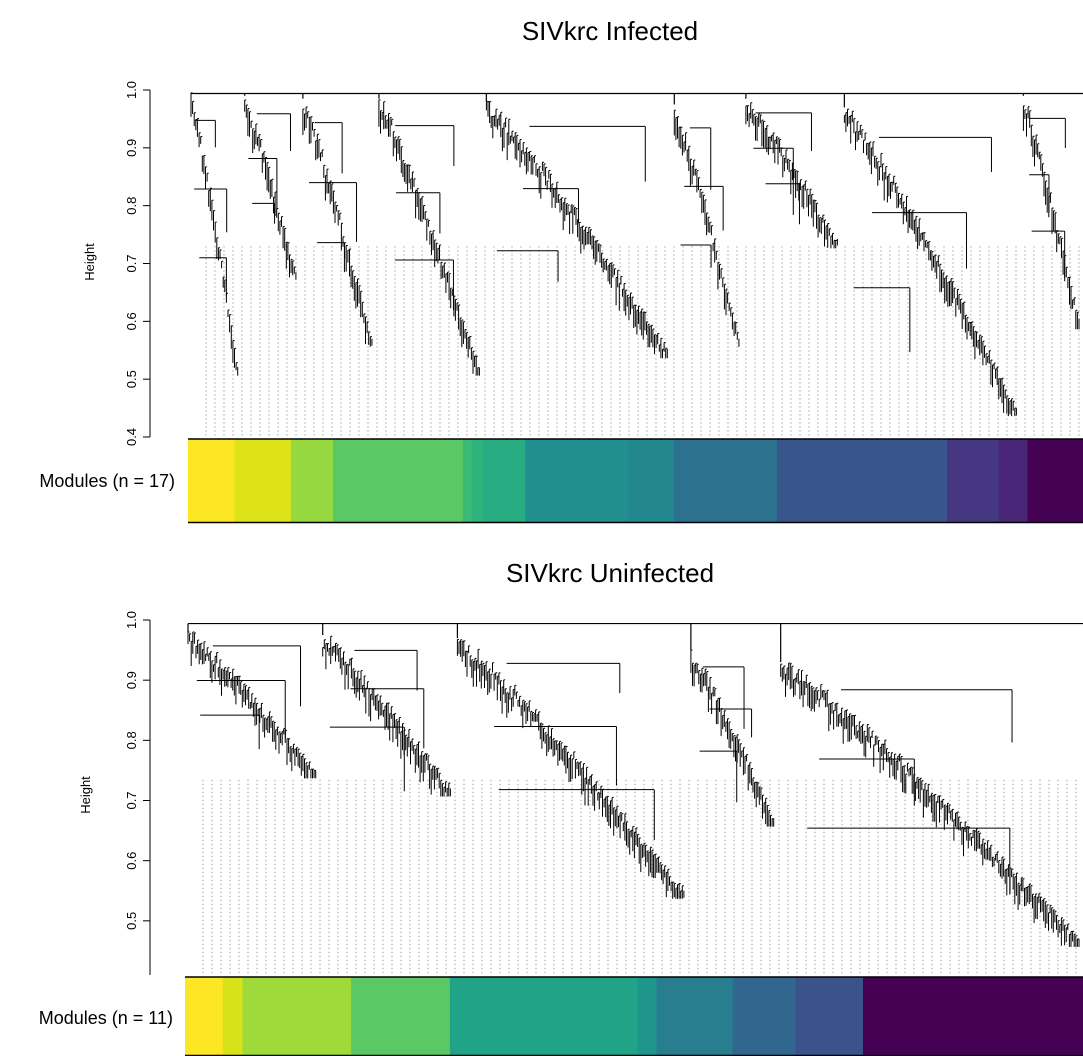  I want to click on module-label: Modules (n = 11), so click(106, 1018).